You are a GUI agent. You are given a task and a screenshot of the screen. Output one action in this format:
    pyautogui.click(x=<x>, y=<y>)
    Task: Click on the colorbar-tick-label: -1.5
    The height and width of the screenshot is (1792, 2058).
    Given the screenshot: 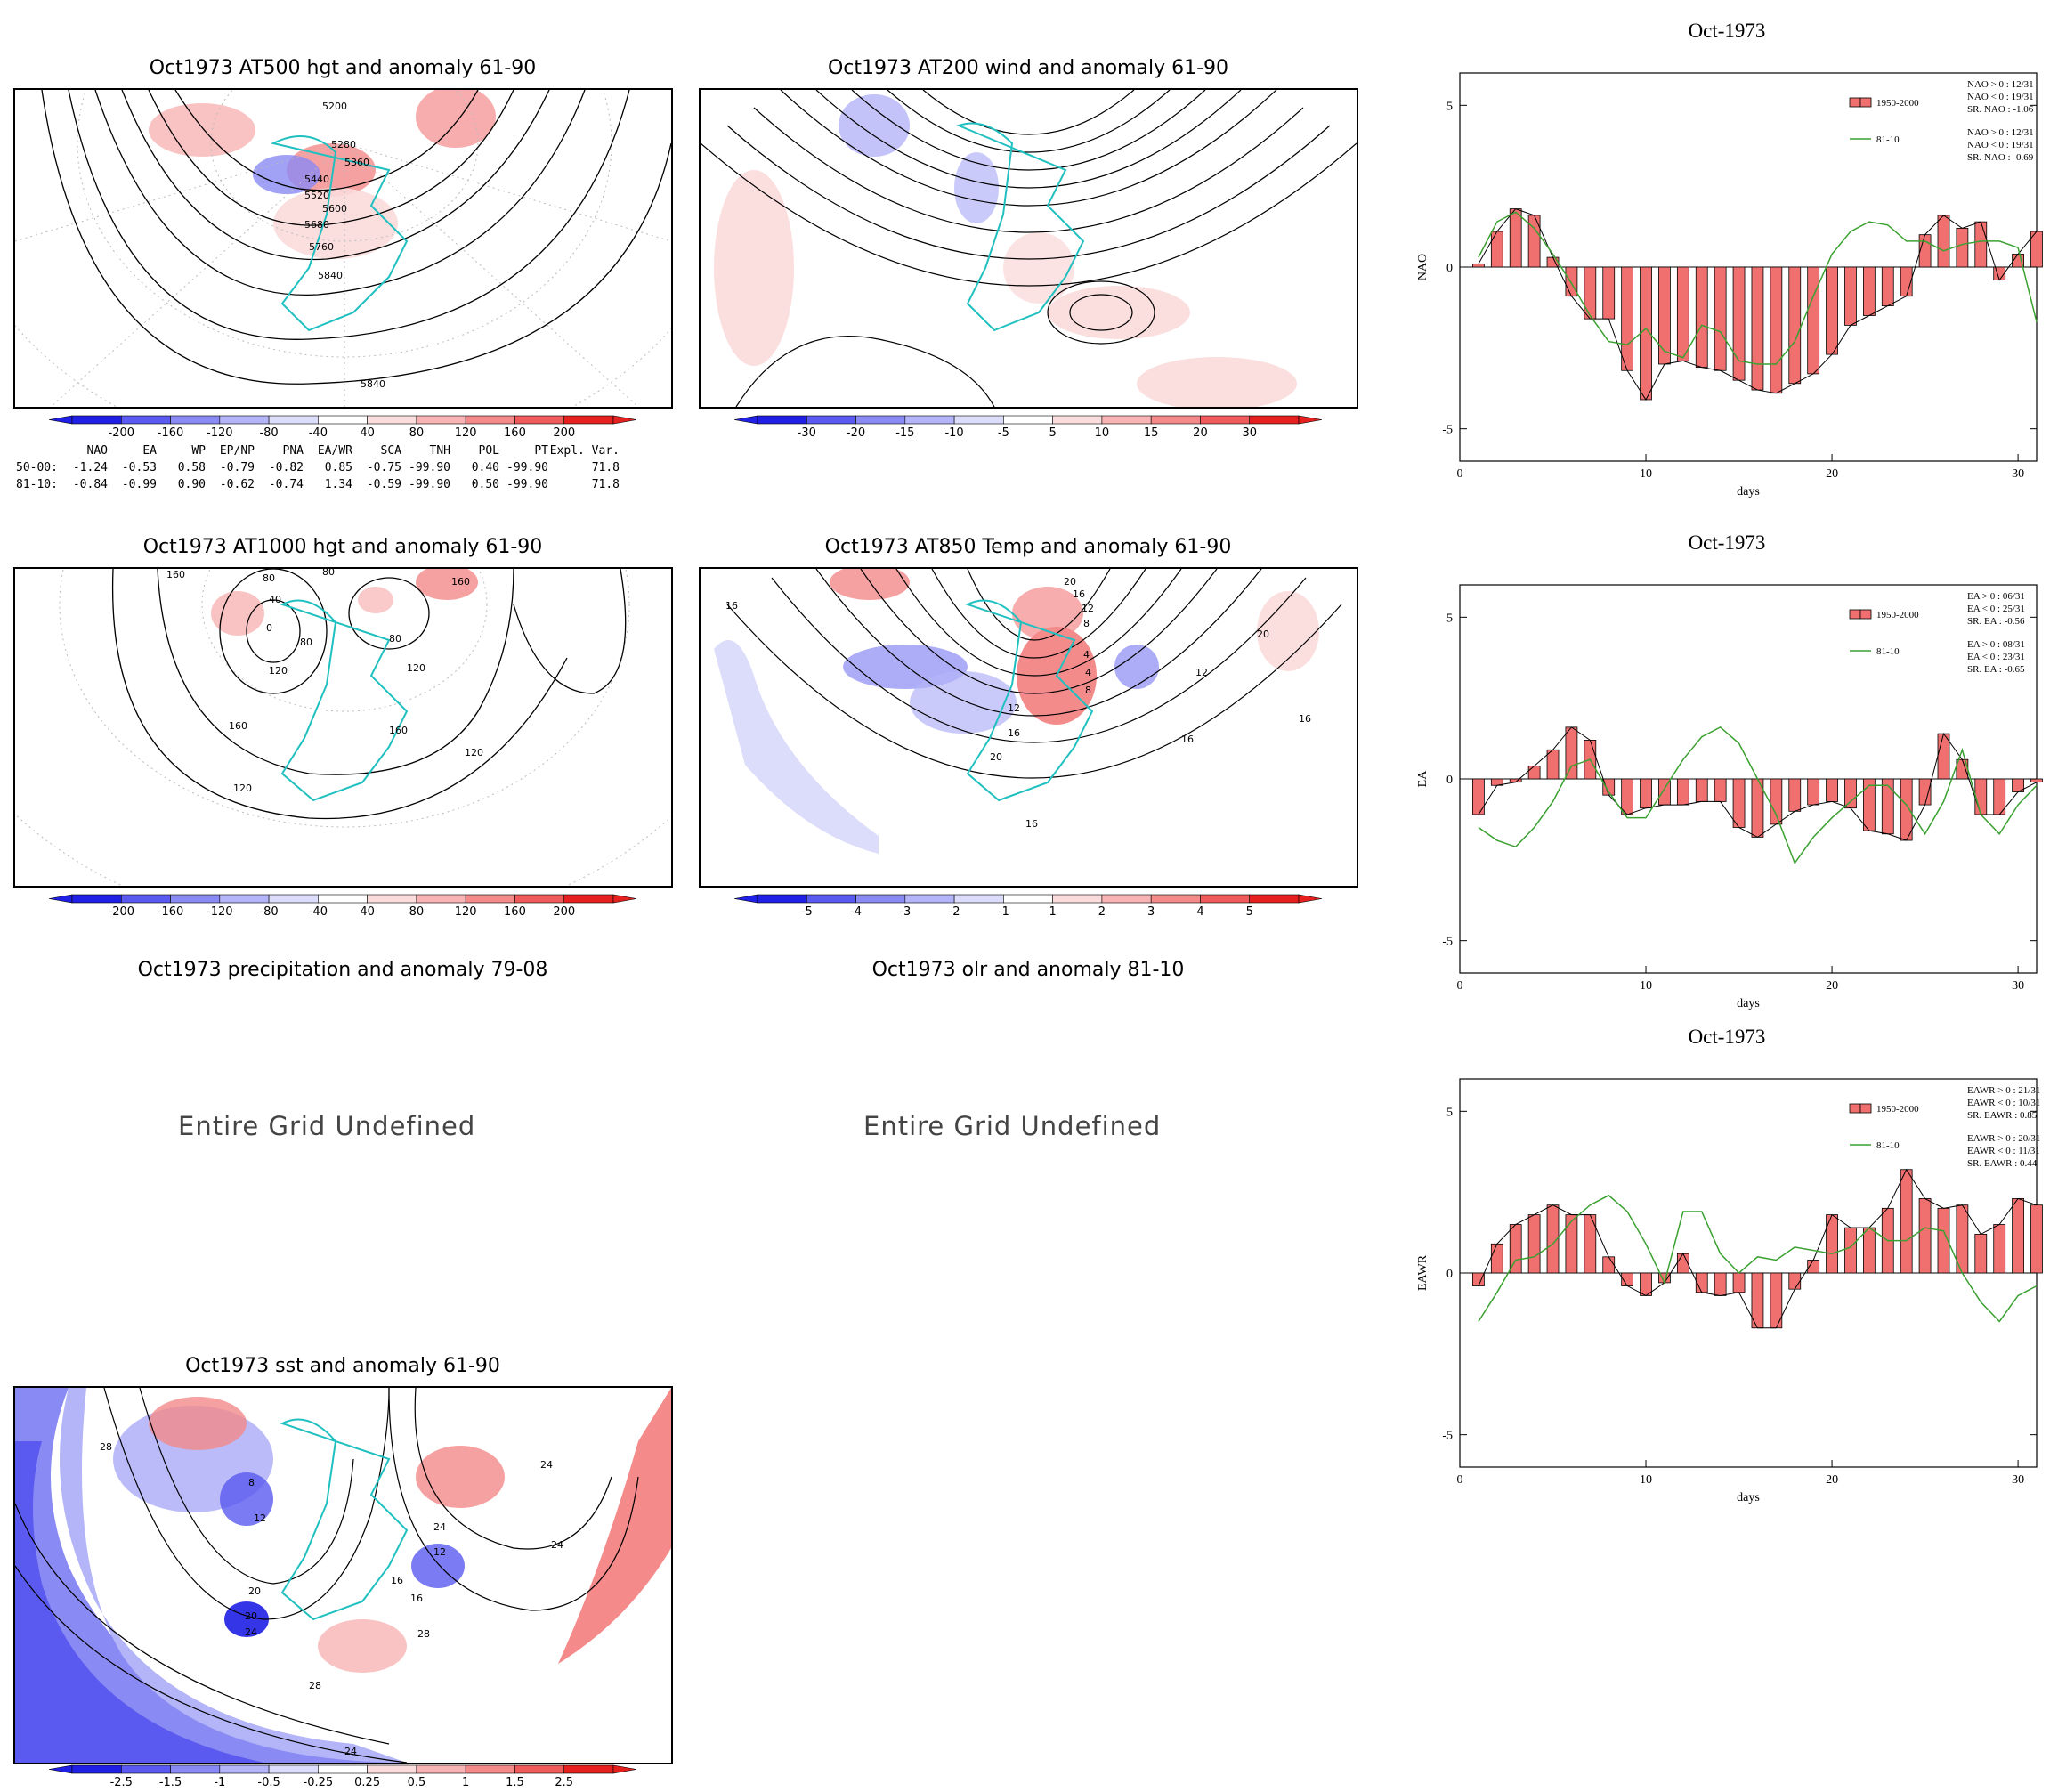 What is the action you would take?
    pyautogui.click(x=170, y=1782)
    